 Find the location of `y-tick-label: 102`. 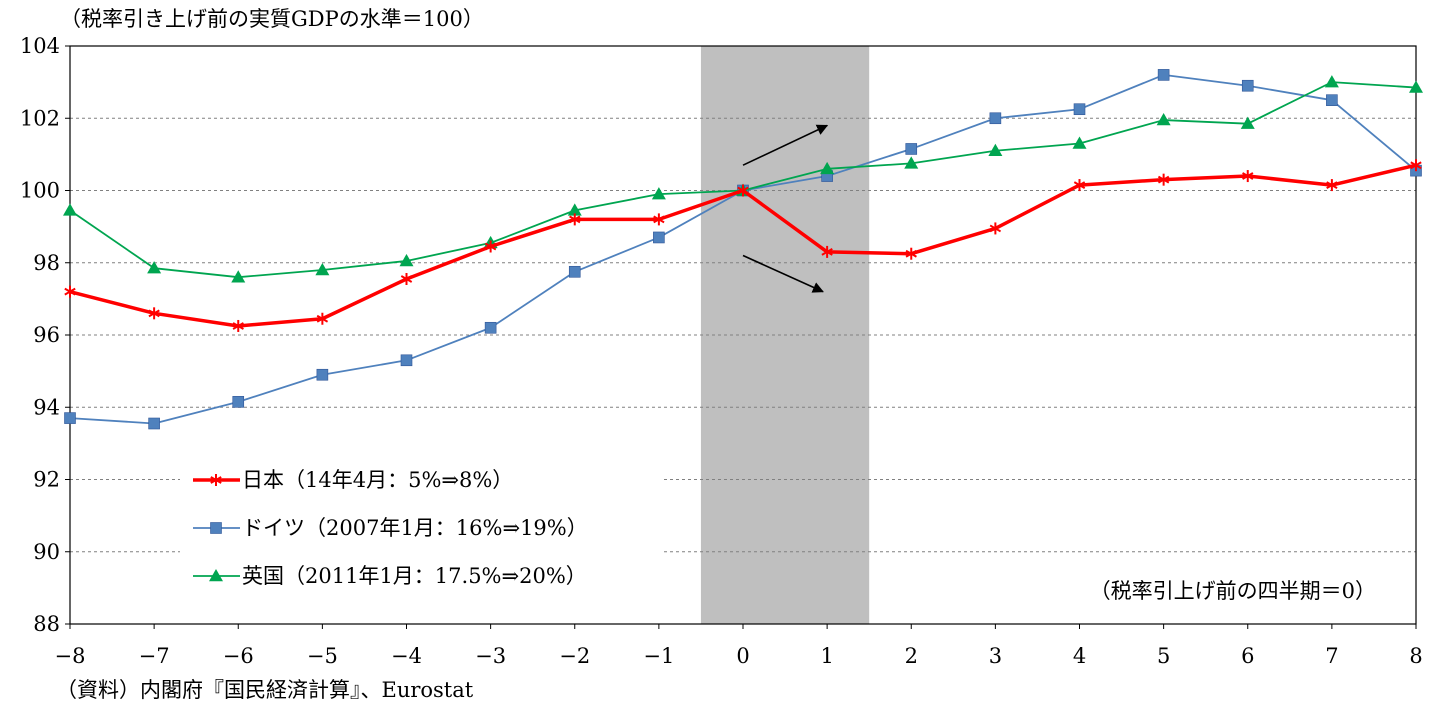

y-tick-label: 102 is located at coordinates (40, 118).